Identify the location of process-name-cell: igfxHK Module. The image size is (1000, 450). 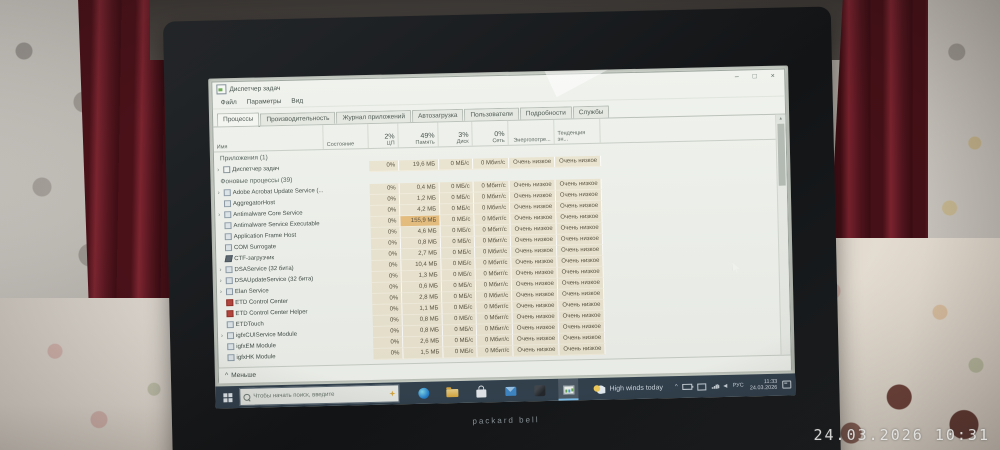
(273, 357).